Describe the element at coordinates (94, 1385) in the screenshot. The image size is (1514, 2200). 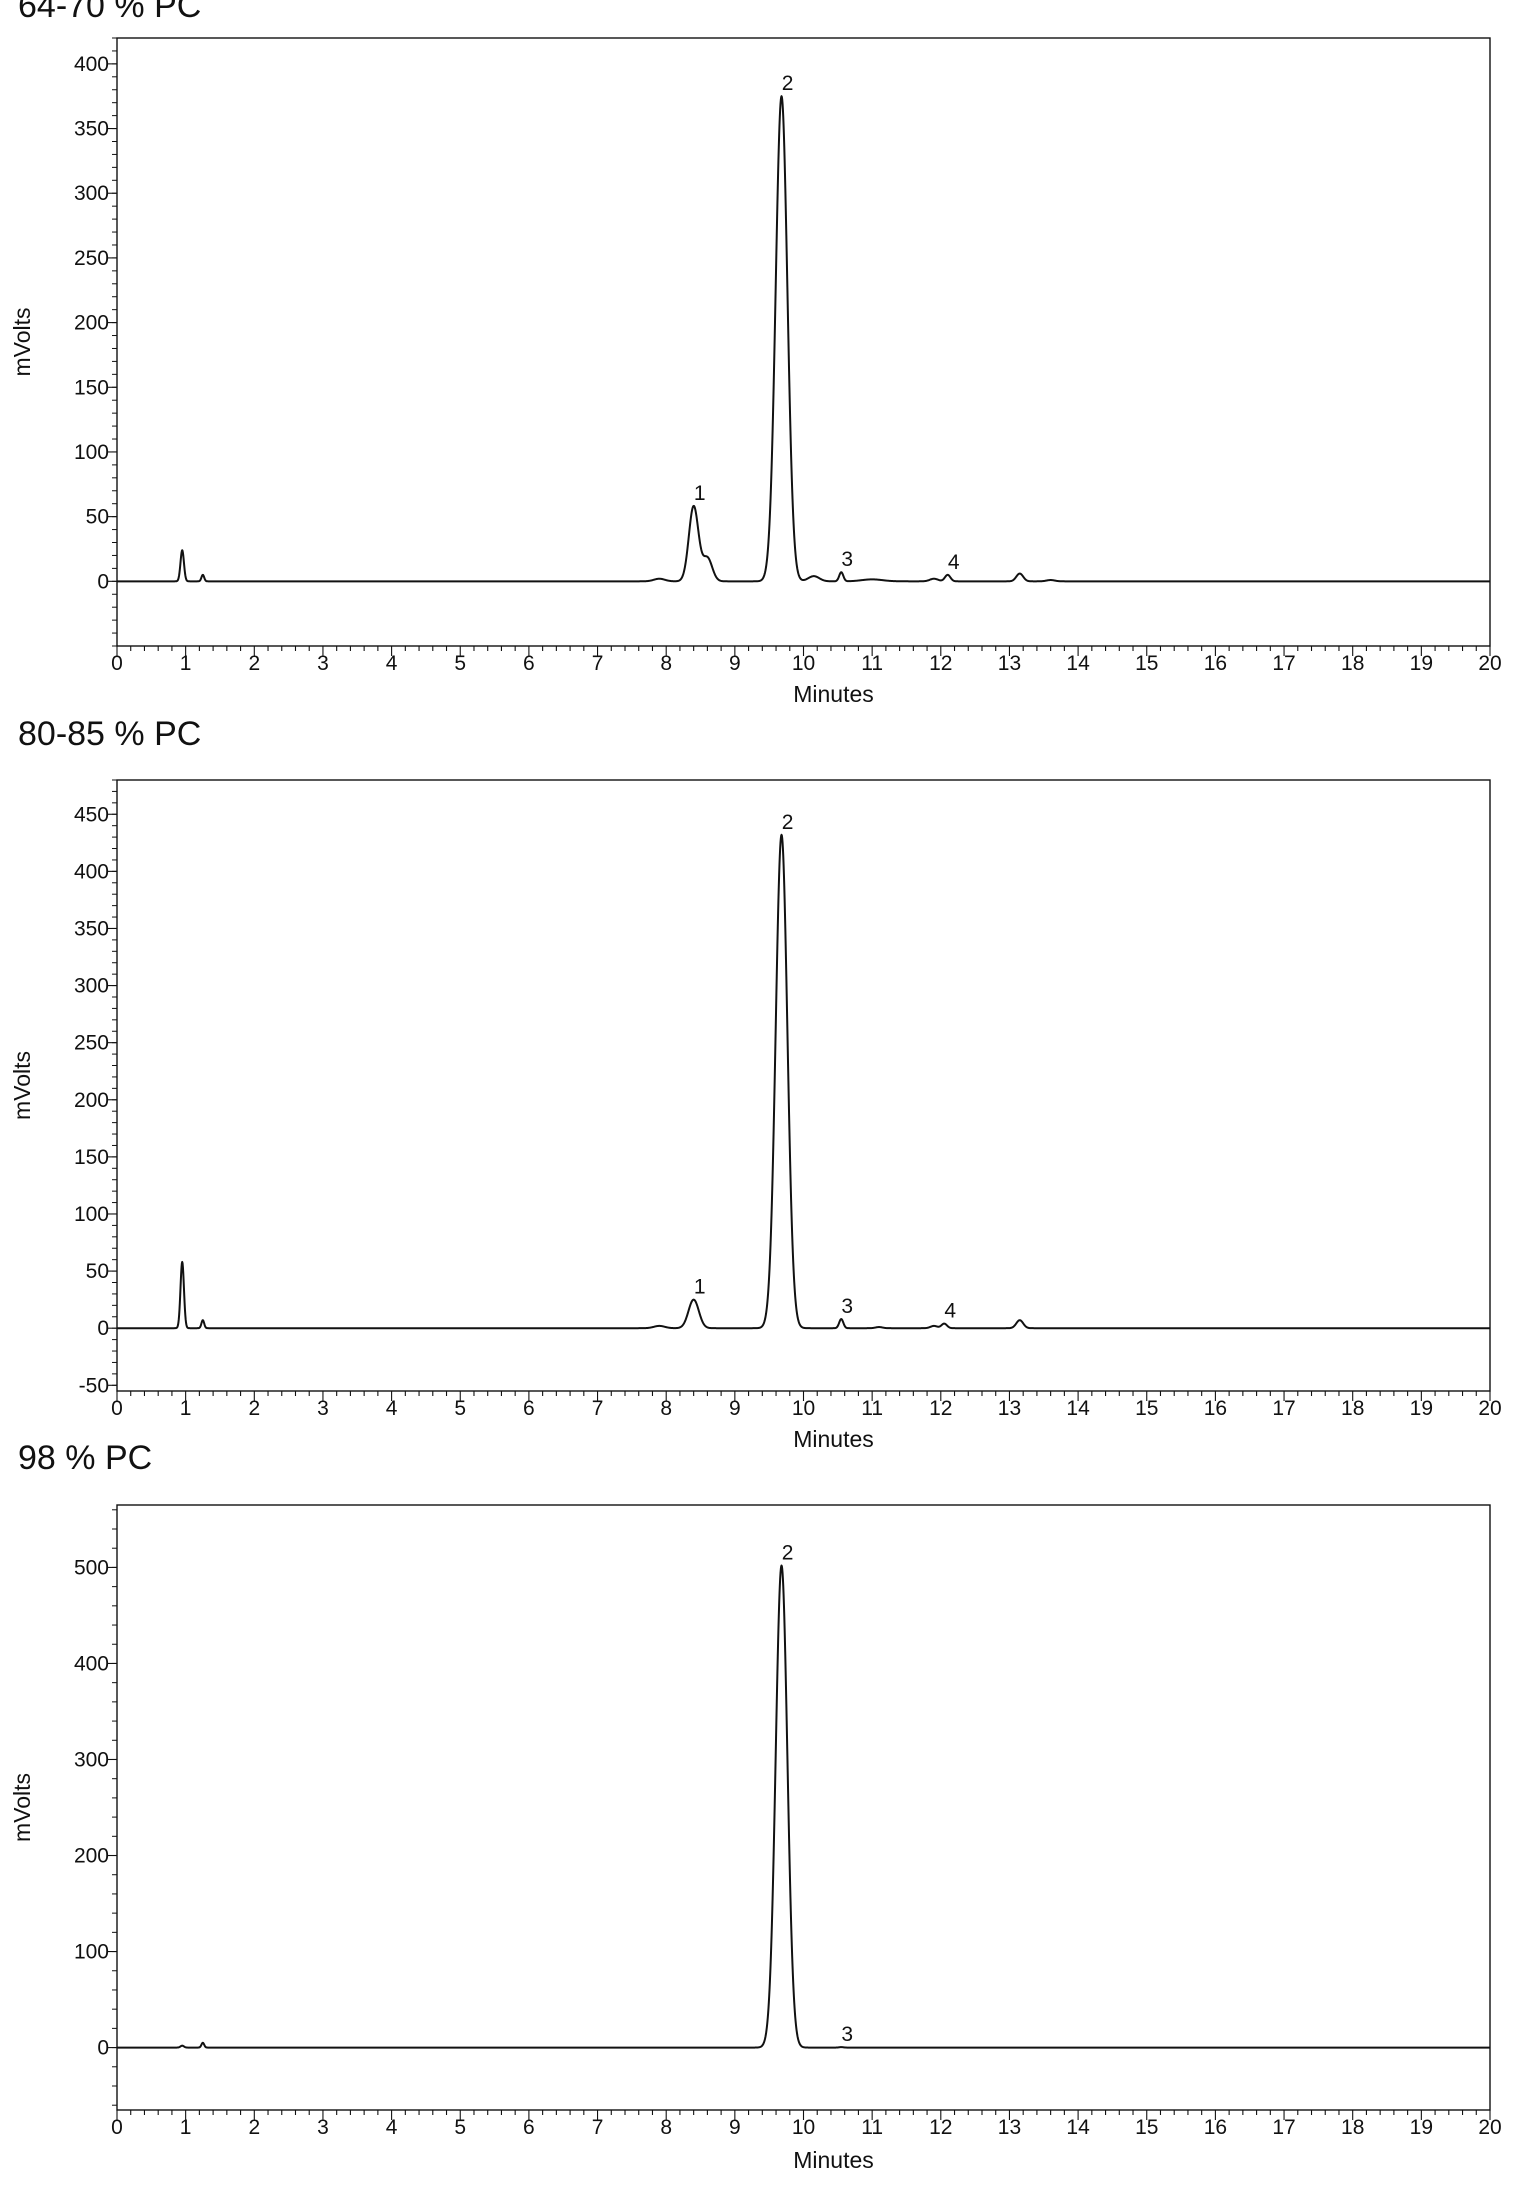
I see `y-tick-label: -50` at that location.